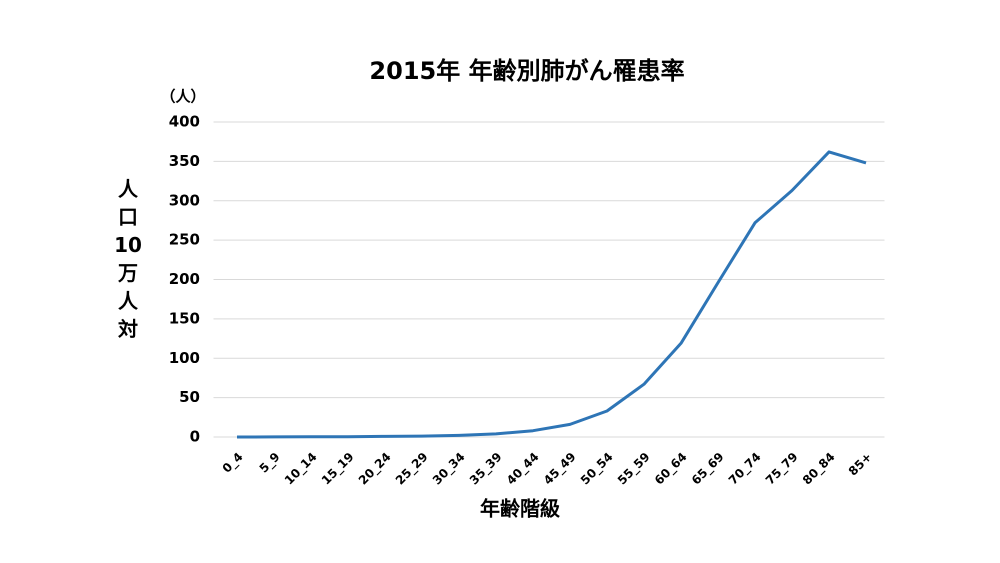 The image size is (1000, 563). What do you see at coordinates (338, 469) in the screenshot?
I see `x-tick-label: 15_19` at bounding box center [338, 469].